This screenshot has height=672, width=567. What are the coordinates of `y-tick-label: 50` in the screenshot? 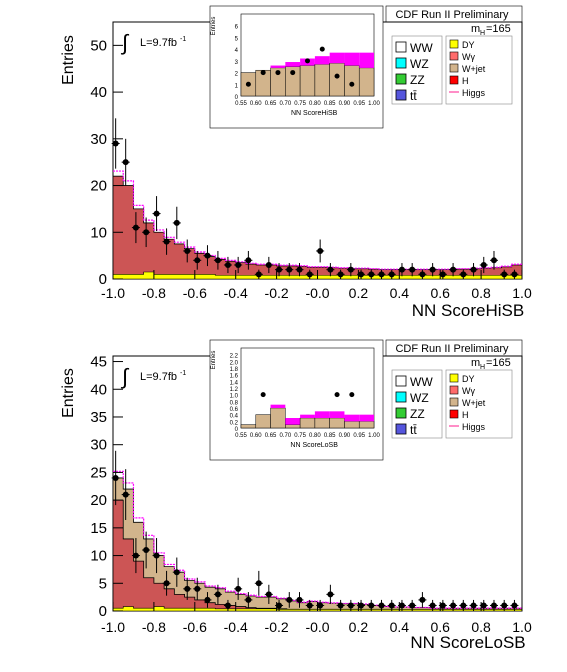 It's located at (98, 45).